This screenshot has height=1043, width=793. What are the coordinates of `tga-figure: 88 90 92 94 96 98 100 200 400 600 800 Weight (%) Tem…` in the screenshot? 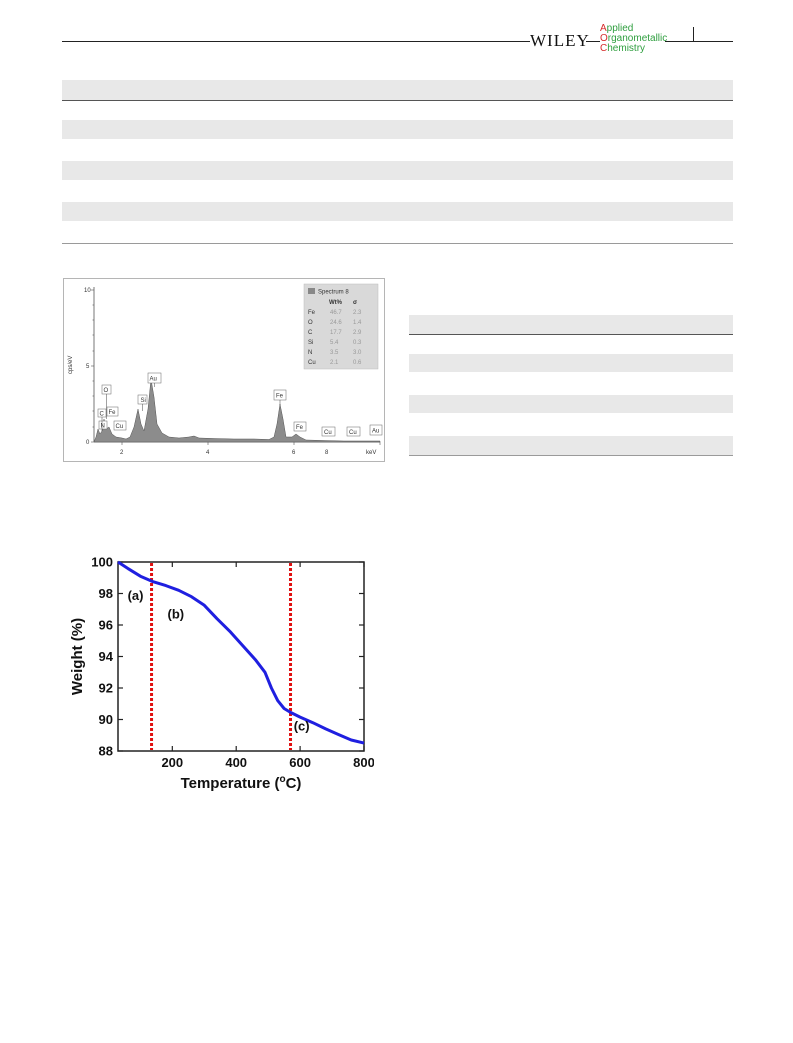 It's located at (219, 673).